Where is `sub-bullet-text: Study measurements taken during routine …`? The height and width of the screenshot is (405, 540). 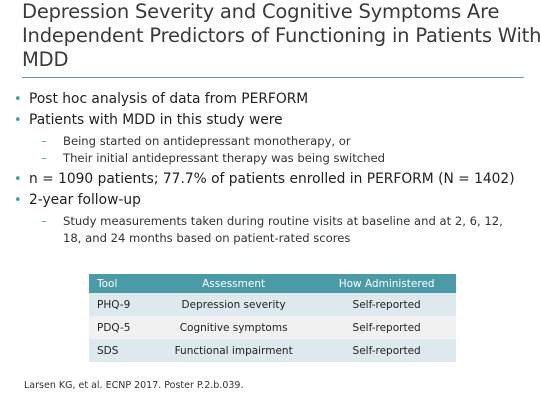 sub-bullet-text: Study measurements taken during routine … is located at coordinates (283, 229).